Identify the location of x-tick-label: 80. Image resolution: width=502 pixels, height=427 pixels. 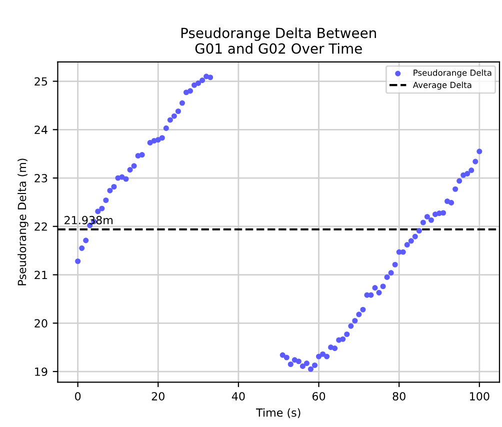
(399, 396).